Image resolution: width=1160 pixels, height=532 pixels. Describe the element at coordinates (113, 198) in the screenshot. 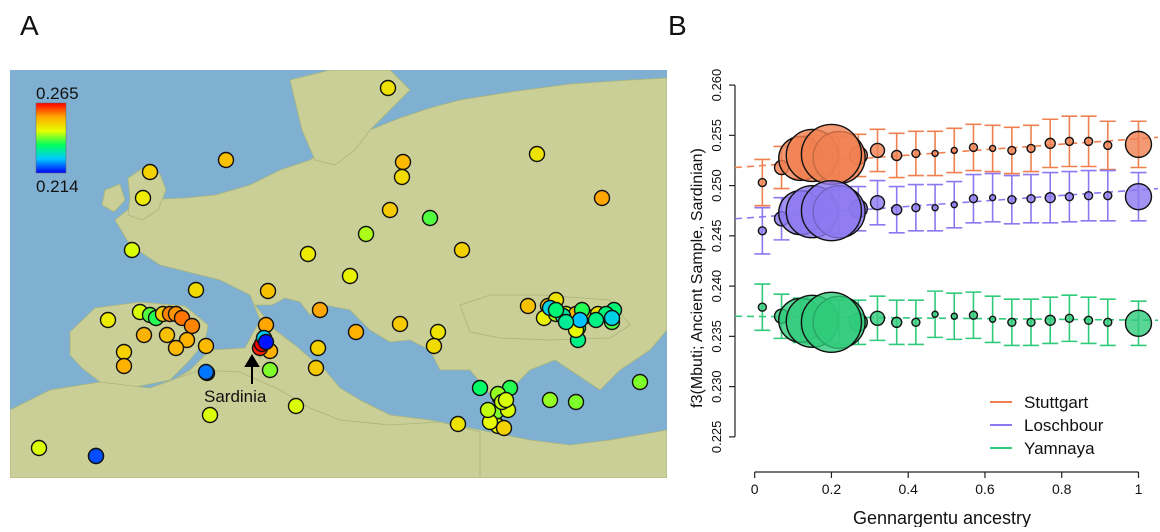

I see `landmass-ireland` at that location.